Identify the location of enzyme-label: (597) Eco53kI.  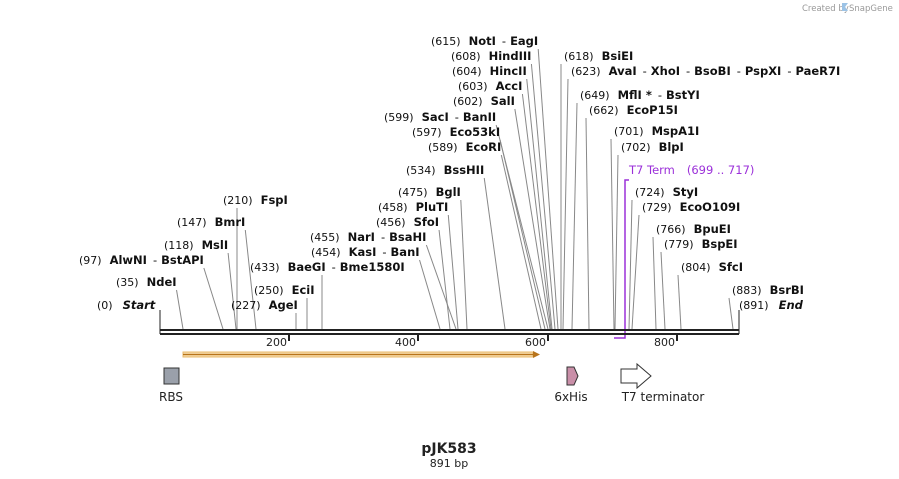
(456, 132).